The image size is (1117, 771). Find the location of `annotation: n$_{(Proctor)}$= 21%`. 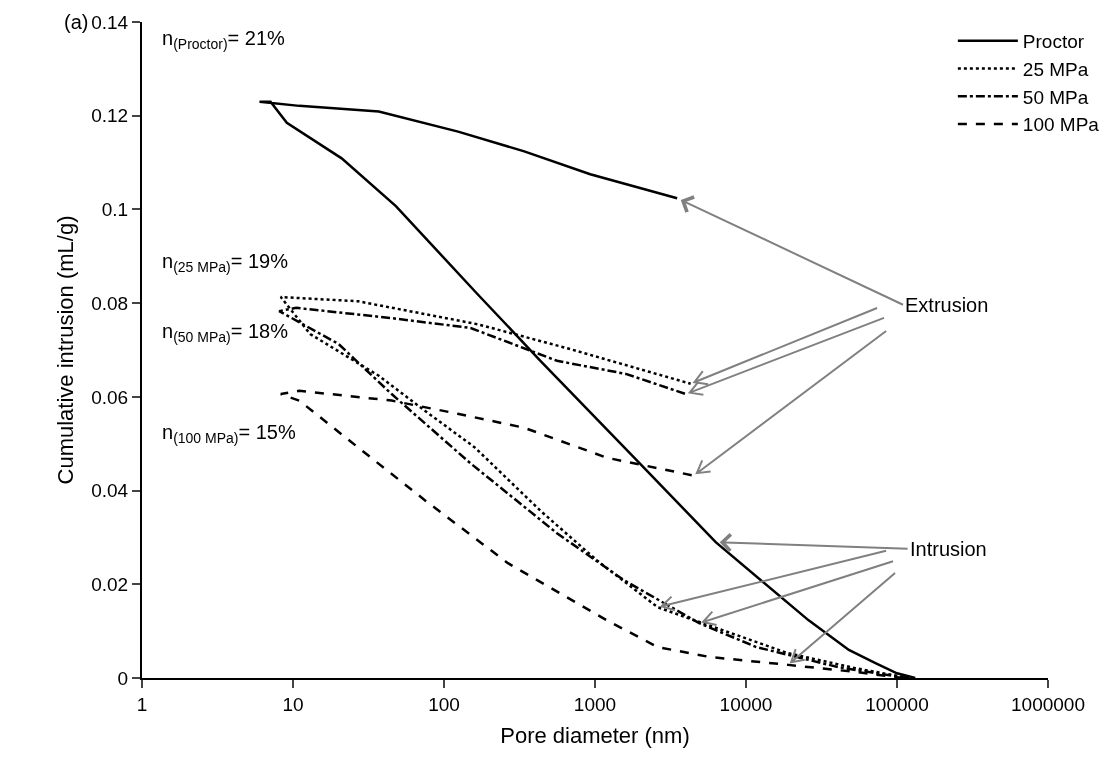

annotation: n$_{(Proctor)}$= 21% is located at coordinates (224, 40).